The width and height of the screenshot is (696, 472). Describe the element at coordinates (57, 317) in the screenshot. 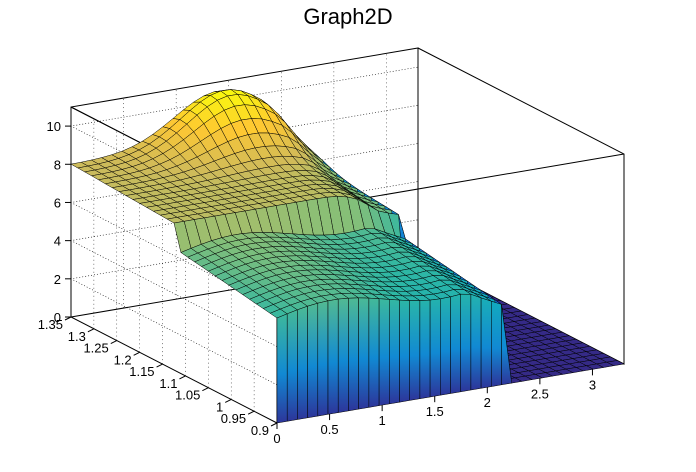

I see `z-tick-label: 0` at that location.